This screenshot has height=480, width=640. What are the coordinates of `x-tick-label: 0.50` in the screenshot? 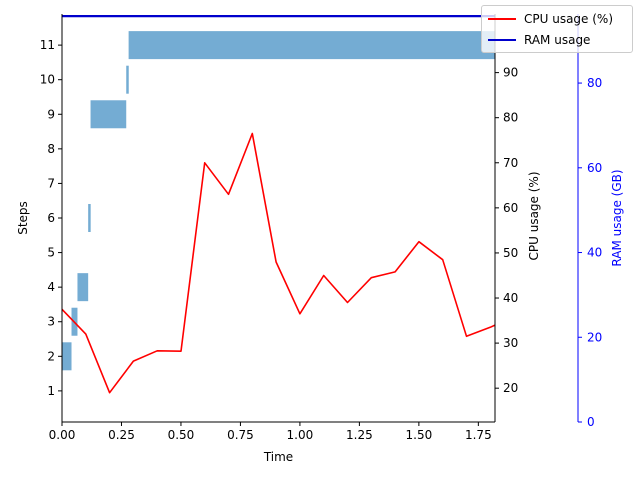 It's located at (181, 435).